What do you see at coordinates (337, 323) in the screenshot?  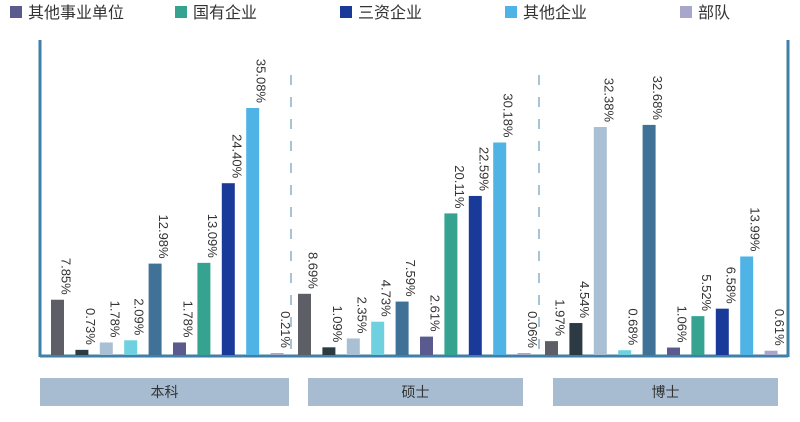 I see `value-label: 1.09%` at bounding box center [337, 323].